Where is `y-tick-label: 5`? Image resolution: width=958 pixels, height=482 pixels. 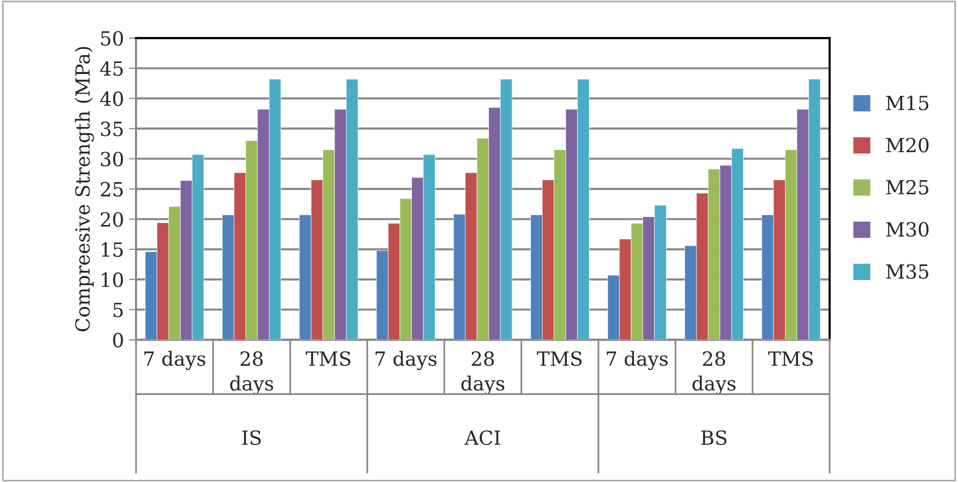 y-tick-label: 5 is located at coordinates (118, 310).